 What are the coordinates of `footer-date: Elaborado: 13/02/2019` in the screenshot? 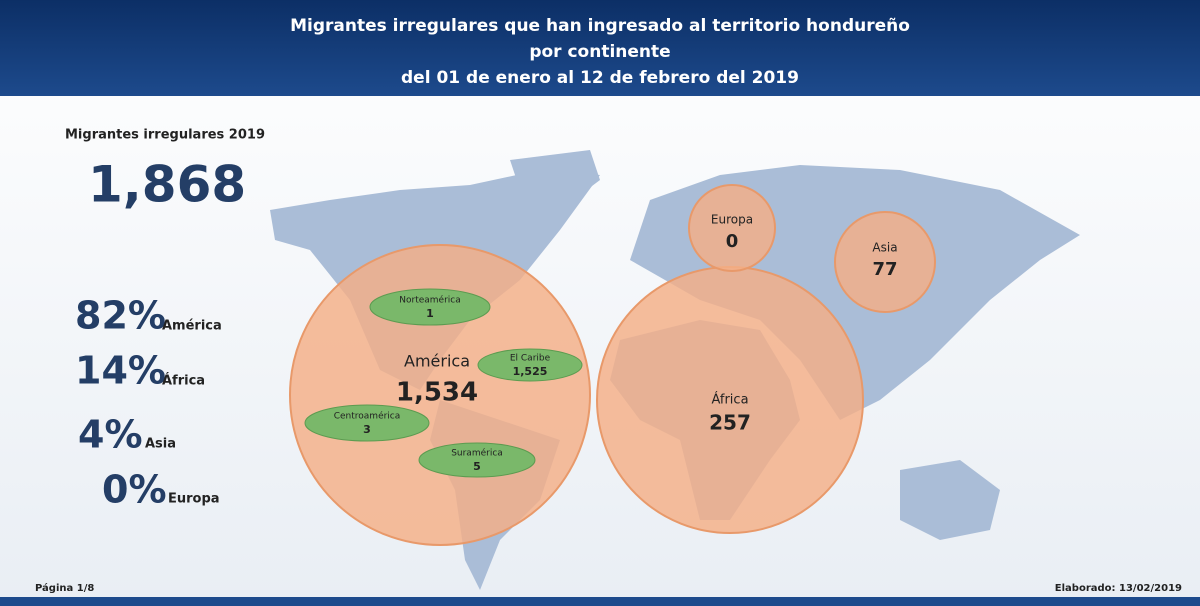 It's located at (1118, 588).